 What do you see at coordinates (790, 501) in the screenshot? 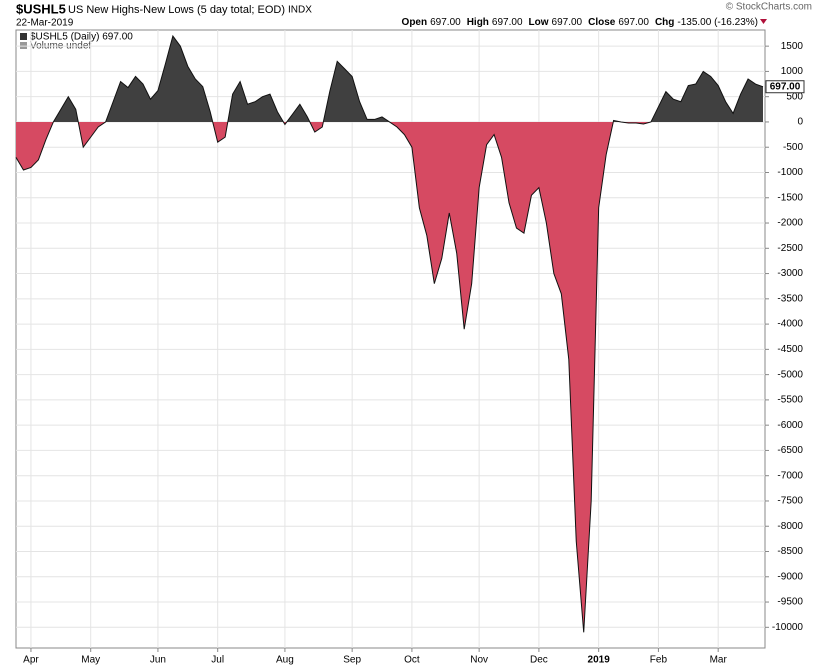
I see `y-tick-label: -7500` at bounding box center [790, 501].